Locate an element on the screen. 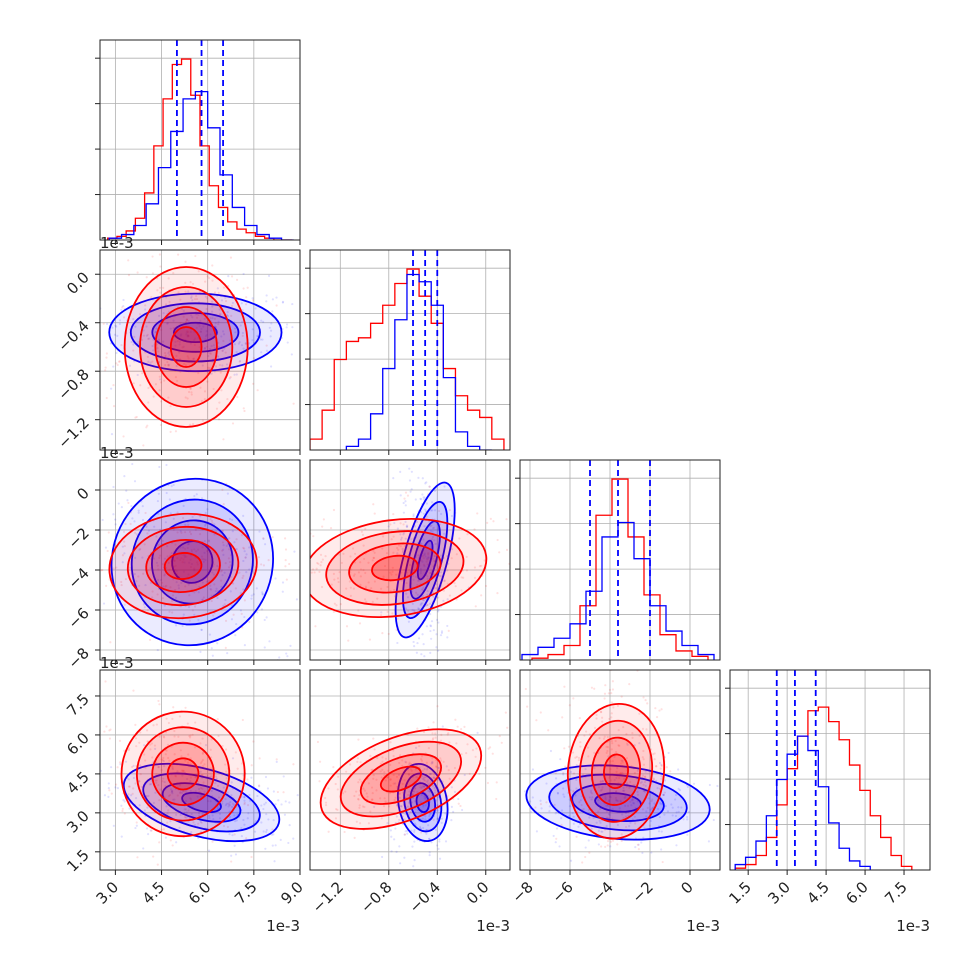 This screenshot has width=970, height=970. histogram-series is located at coordinates (823, 788).